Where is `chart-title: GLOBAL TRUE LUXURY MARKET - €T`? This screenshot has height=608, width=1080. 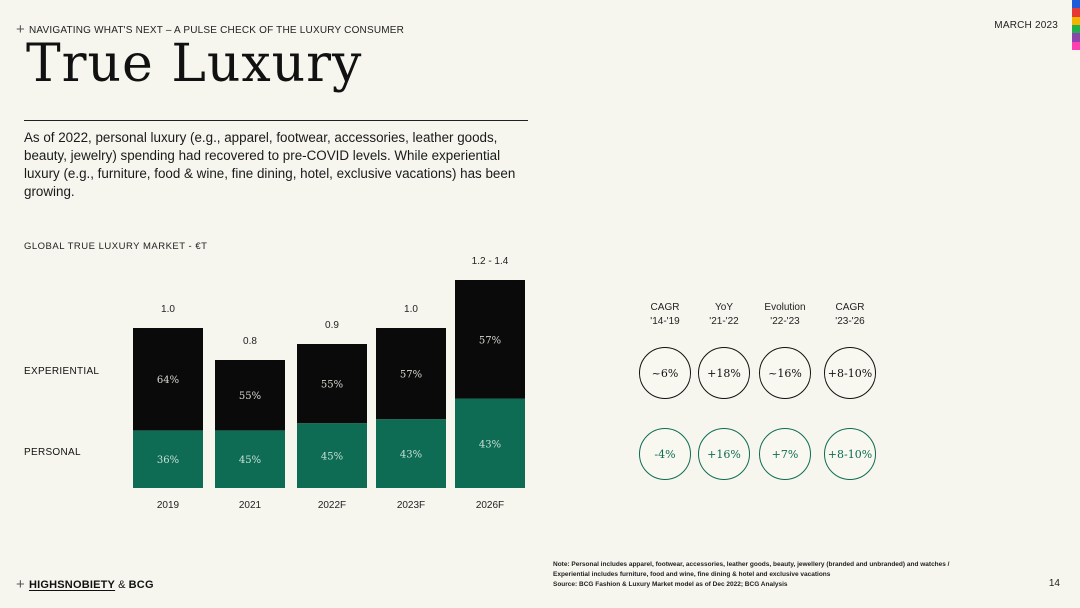 chart-title: GLOBAL TRUE LUXURY MARKET - €T is located at coordinates (116, 246).